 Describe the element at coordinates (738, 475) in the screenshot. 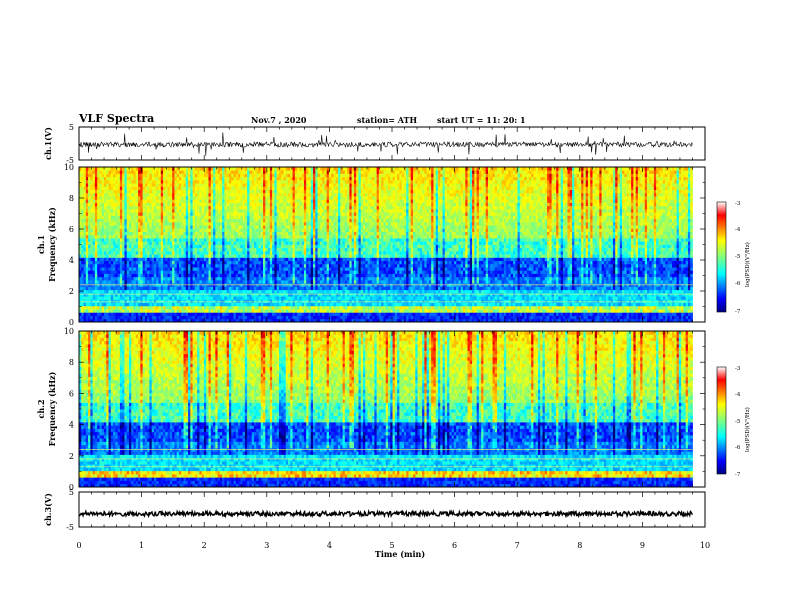

I see `cb2-tick-min: -7` at that location.